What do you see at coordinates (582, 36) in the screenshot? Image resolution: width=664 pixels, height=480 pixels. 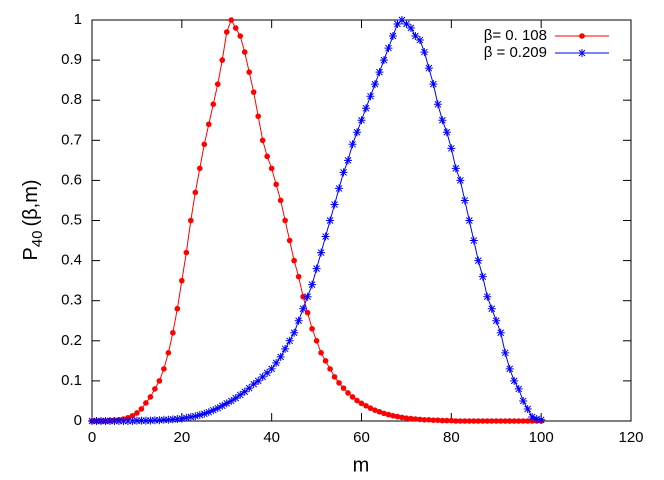 I see `legend-marker` at bounding box center [582, 36].